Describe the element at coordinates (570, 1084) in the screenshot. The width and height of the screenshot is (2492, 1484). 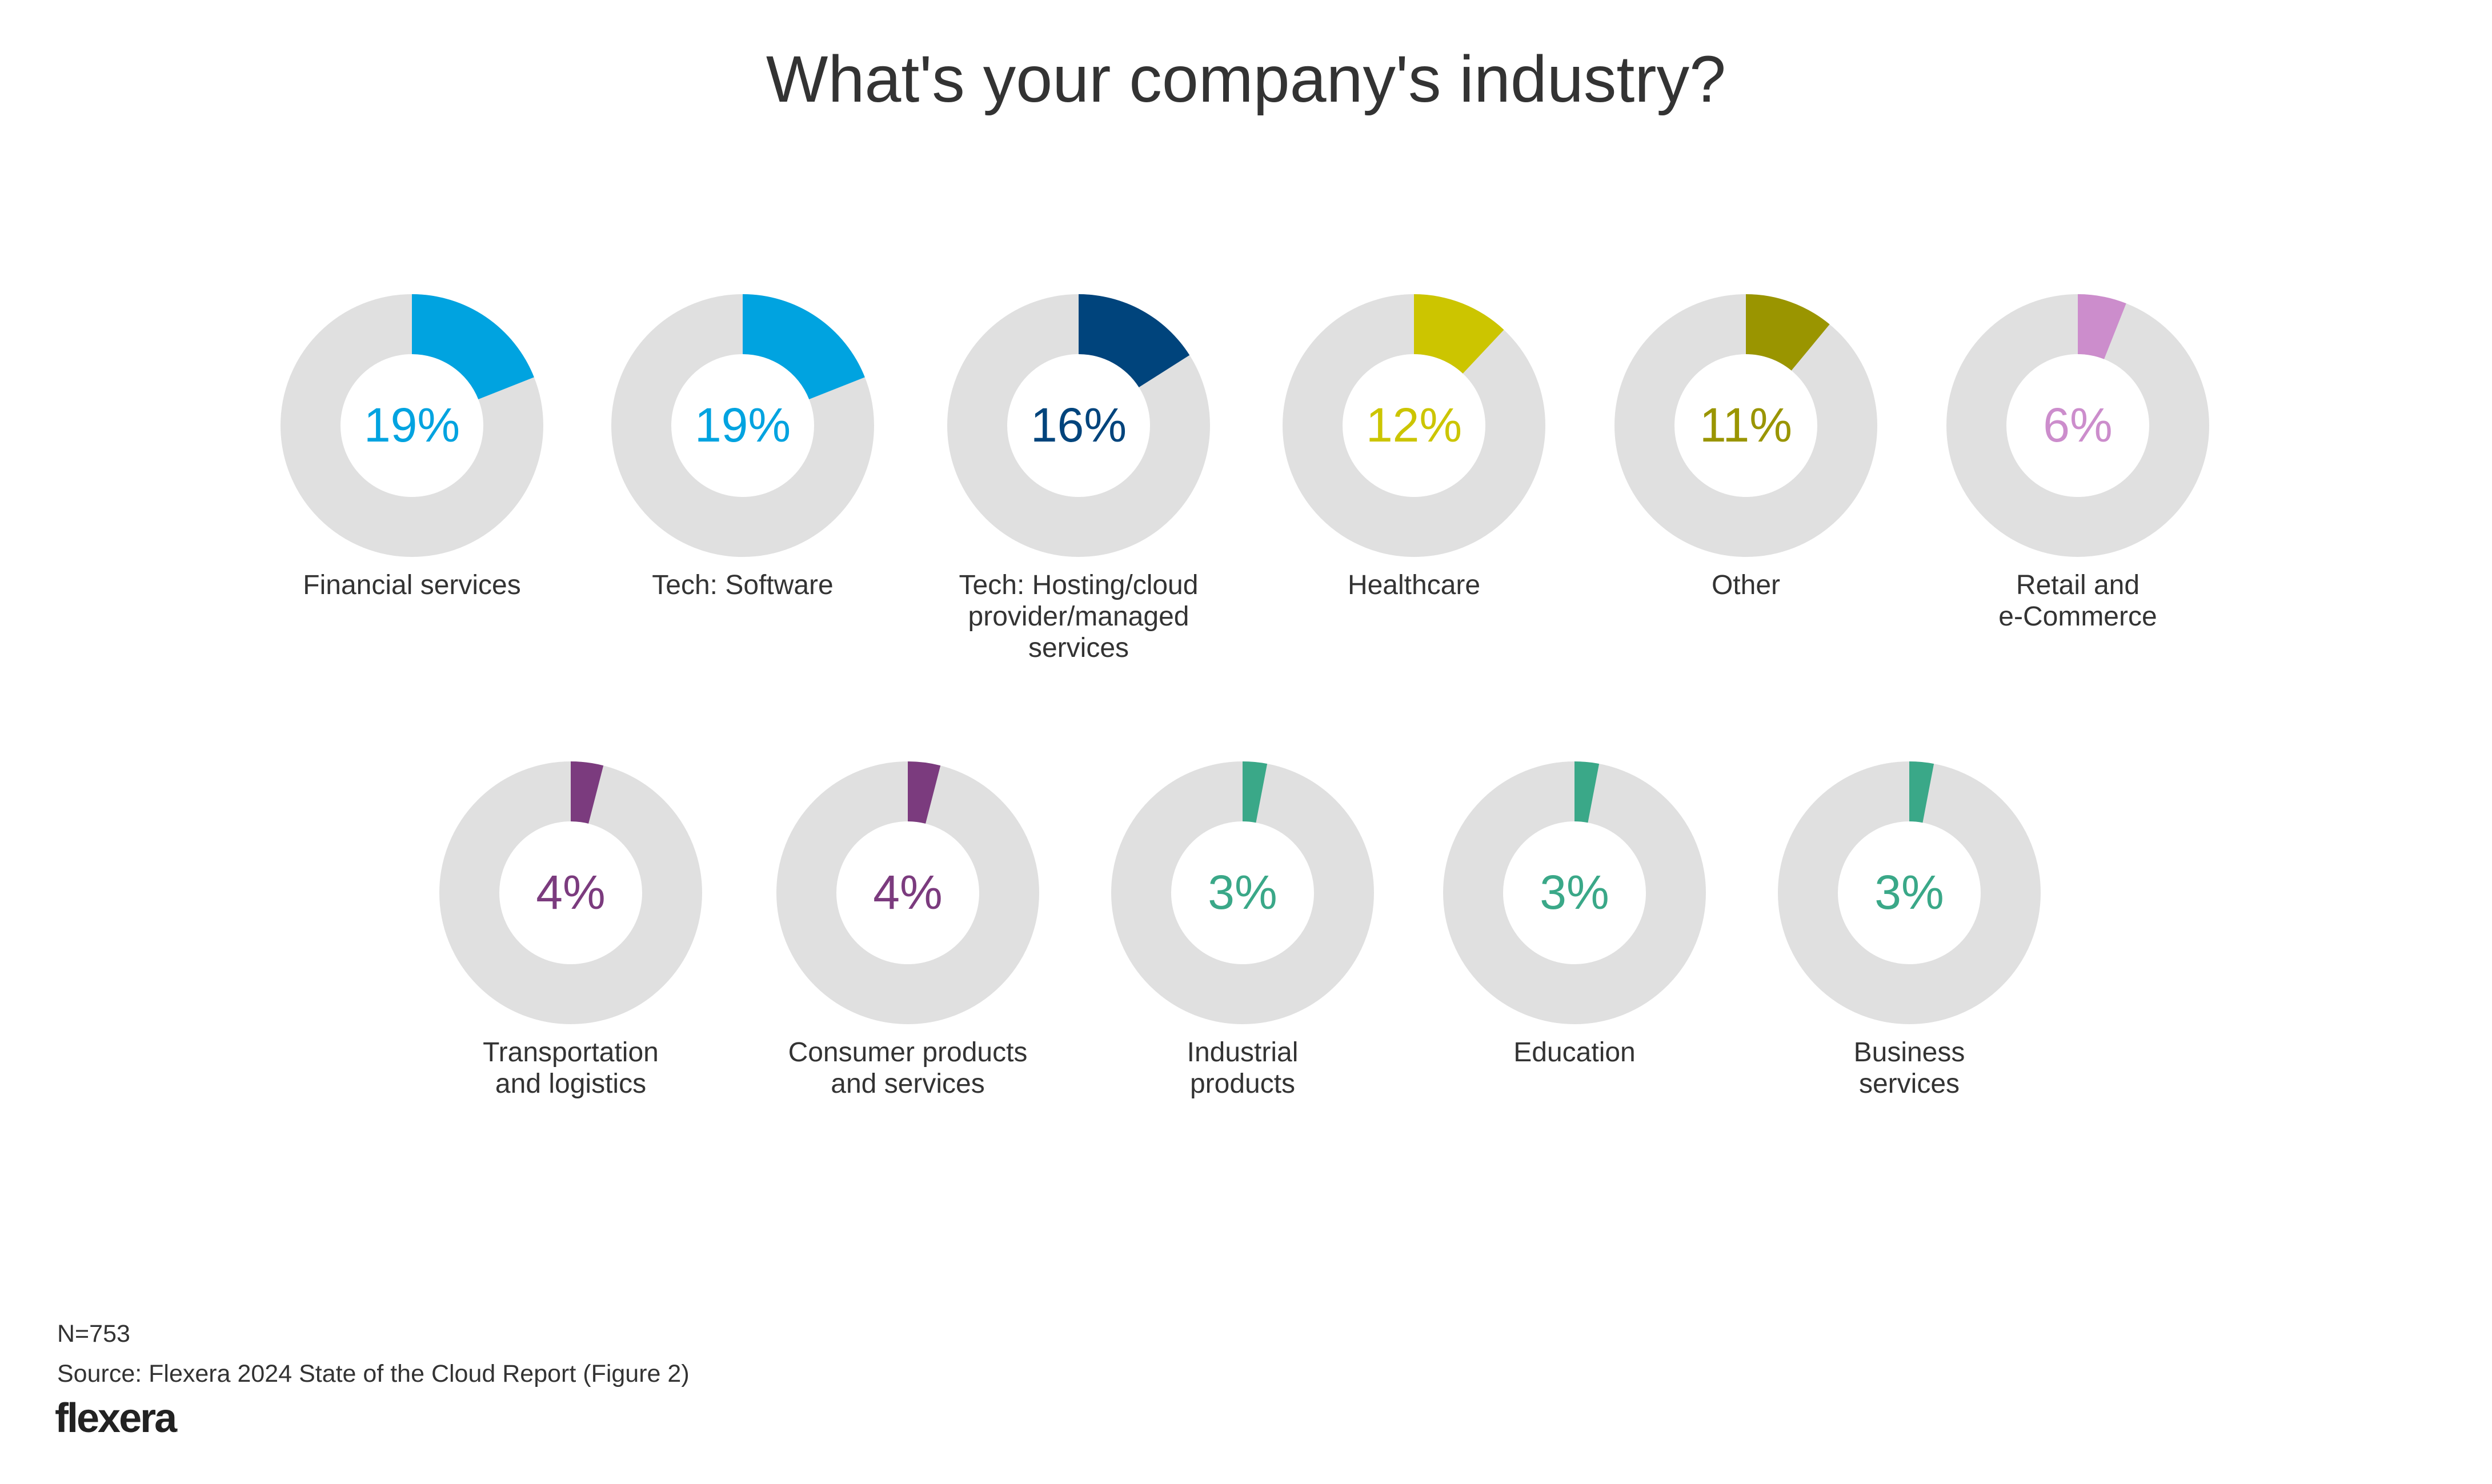
I see `donut-category-label-line: and logistics` at that location.